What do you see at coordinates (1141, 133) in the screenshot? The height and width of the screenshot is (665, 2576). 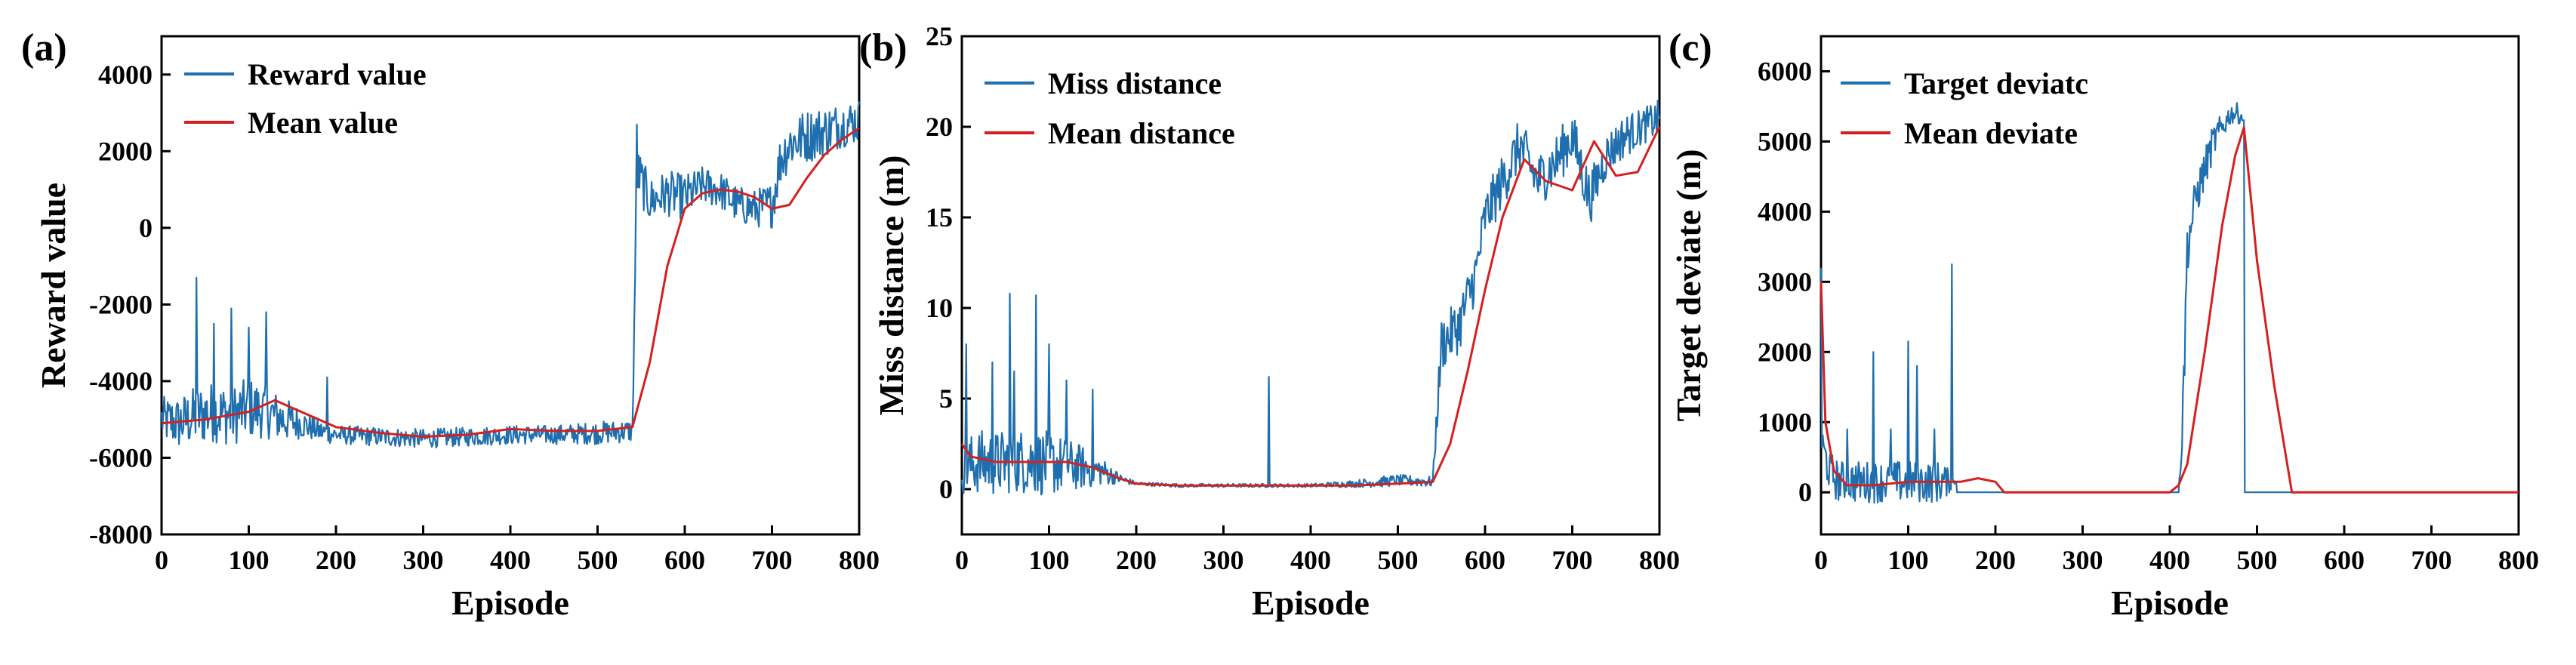 I see `legend-label-series-2: Mean distance` at bounding box center [1141, 133].